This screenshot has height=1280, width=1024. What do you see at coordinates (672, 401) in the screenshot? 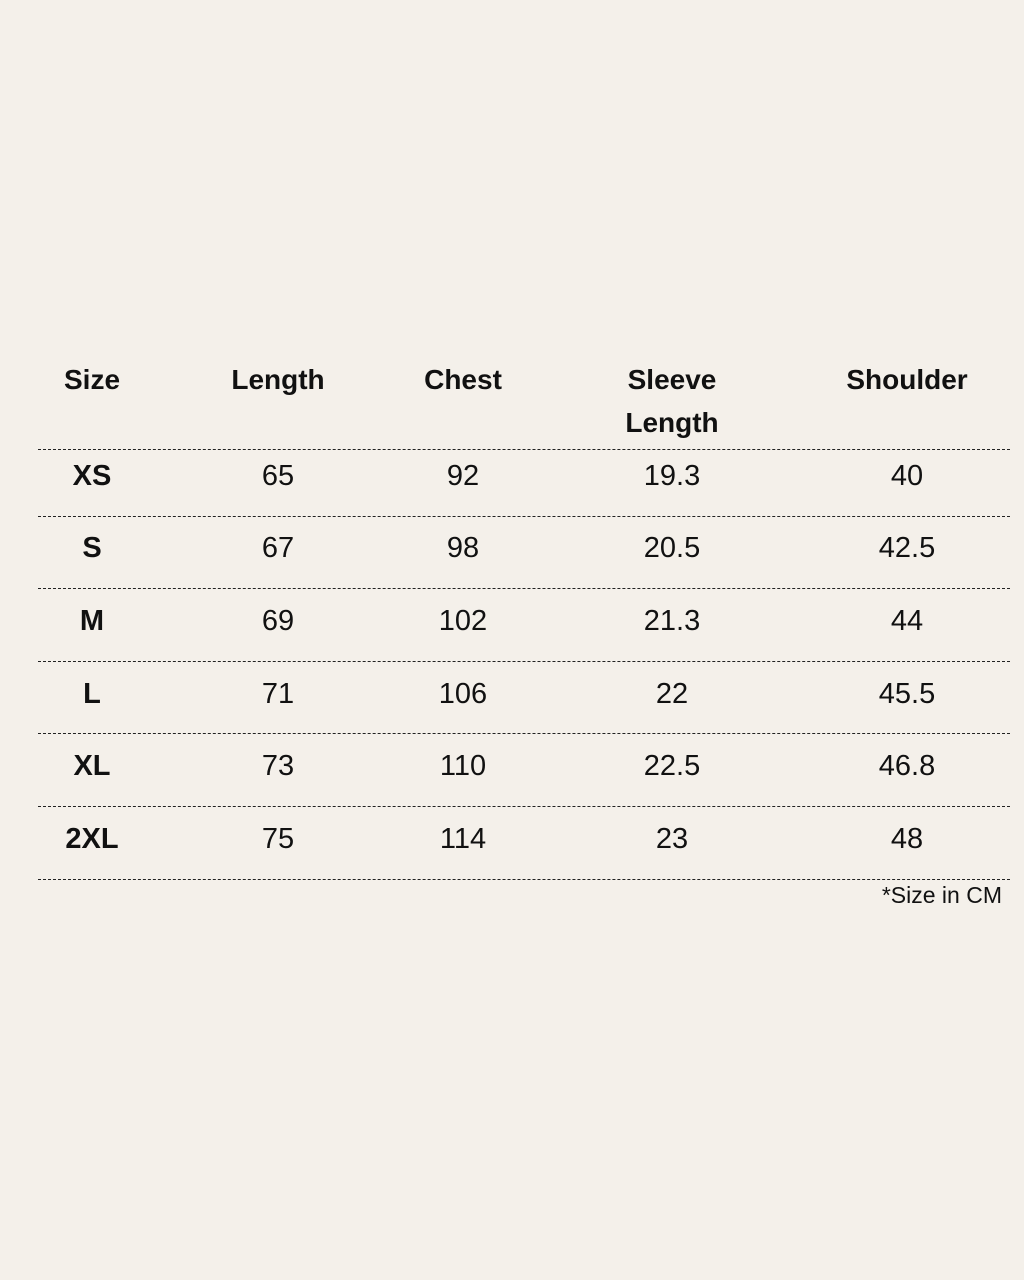
I see `column-header: Sleeve Length` at bounding box center [672, 401].